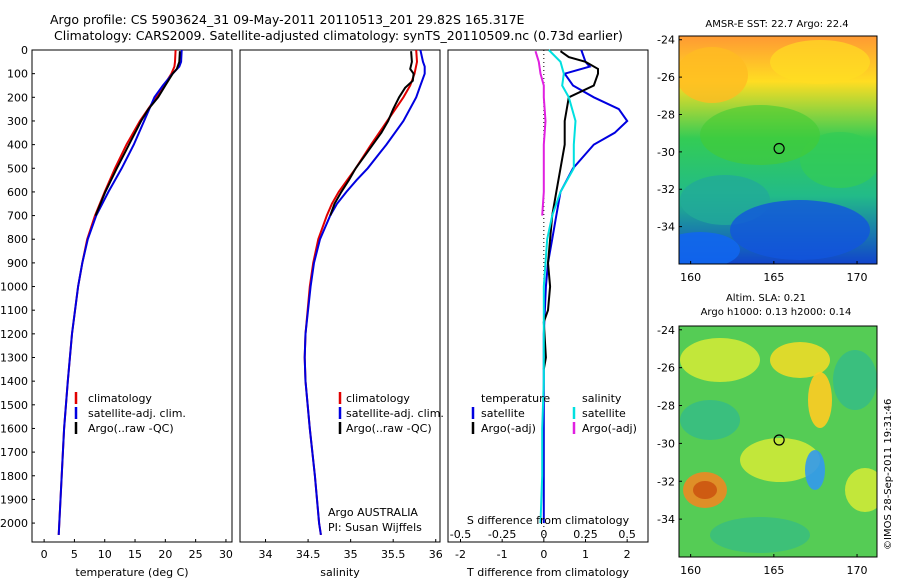 This screenshot has height=580, width=900. Describe the element at coordinates (14, 428) in the screenshot. I see `depth-tick-label: 1600` at that location.